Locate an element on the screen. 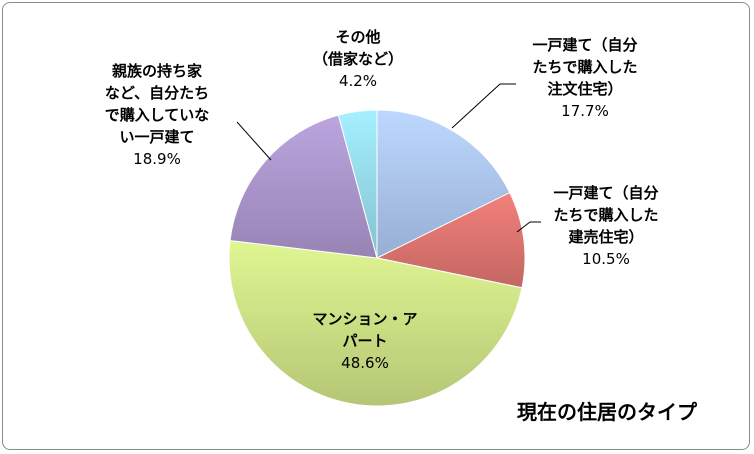 The width and height of the screenshot is (754, 454). slice-label: マンション・アパート 48.6% is located at coordinates (364, 341).